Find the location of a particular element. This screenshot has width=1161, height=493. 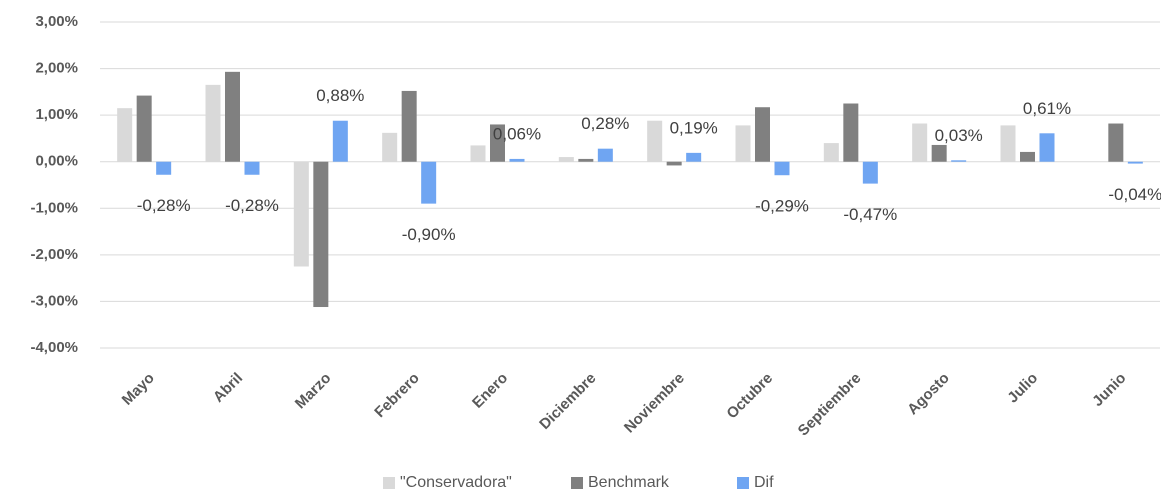

data-label: -0,04% is located at coordinates (1134, 194).